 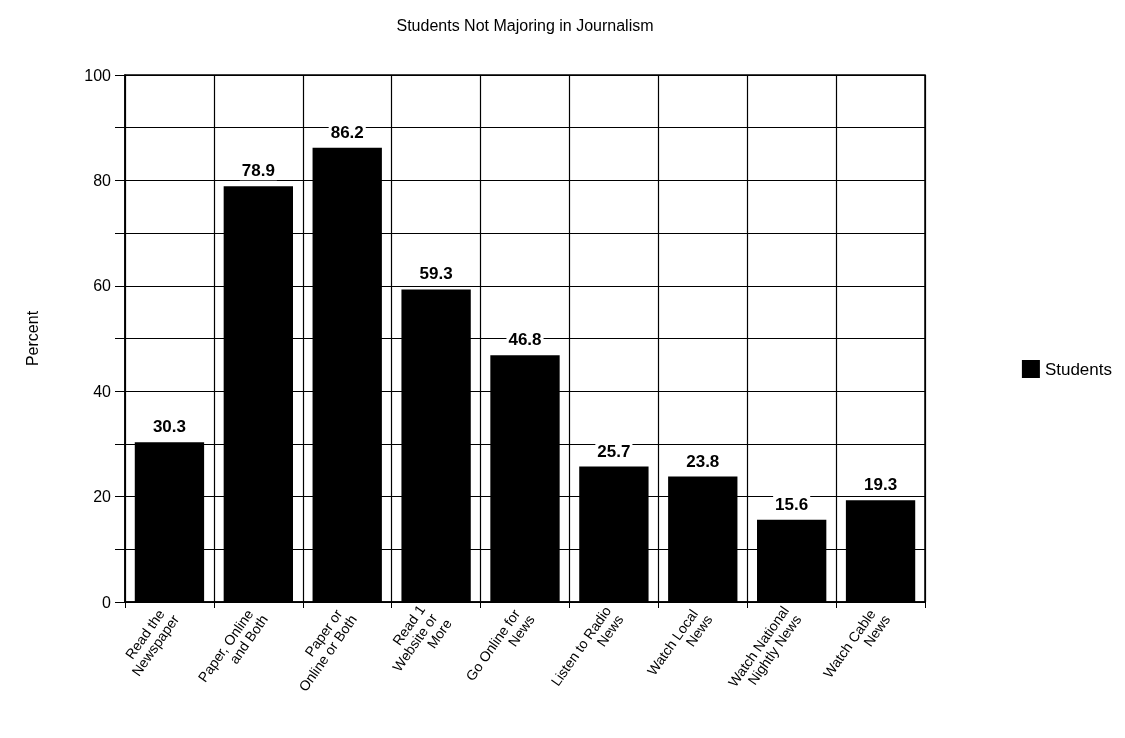 What do you see at coordinates (614, 451) in the screenshot?
I see `data-label: 25.7` at bounding box center [614, 451].